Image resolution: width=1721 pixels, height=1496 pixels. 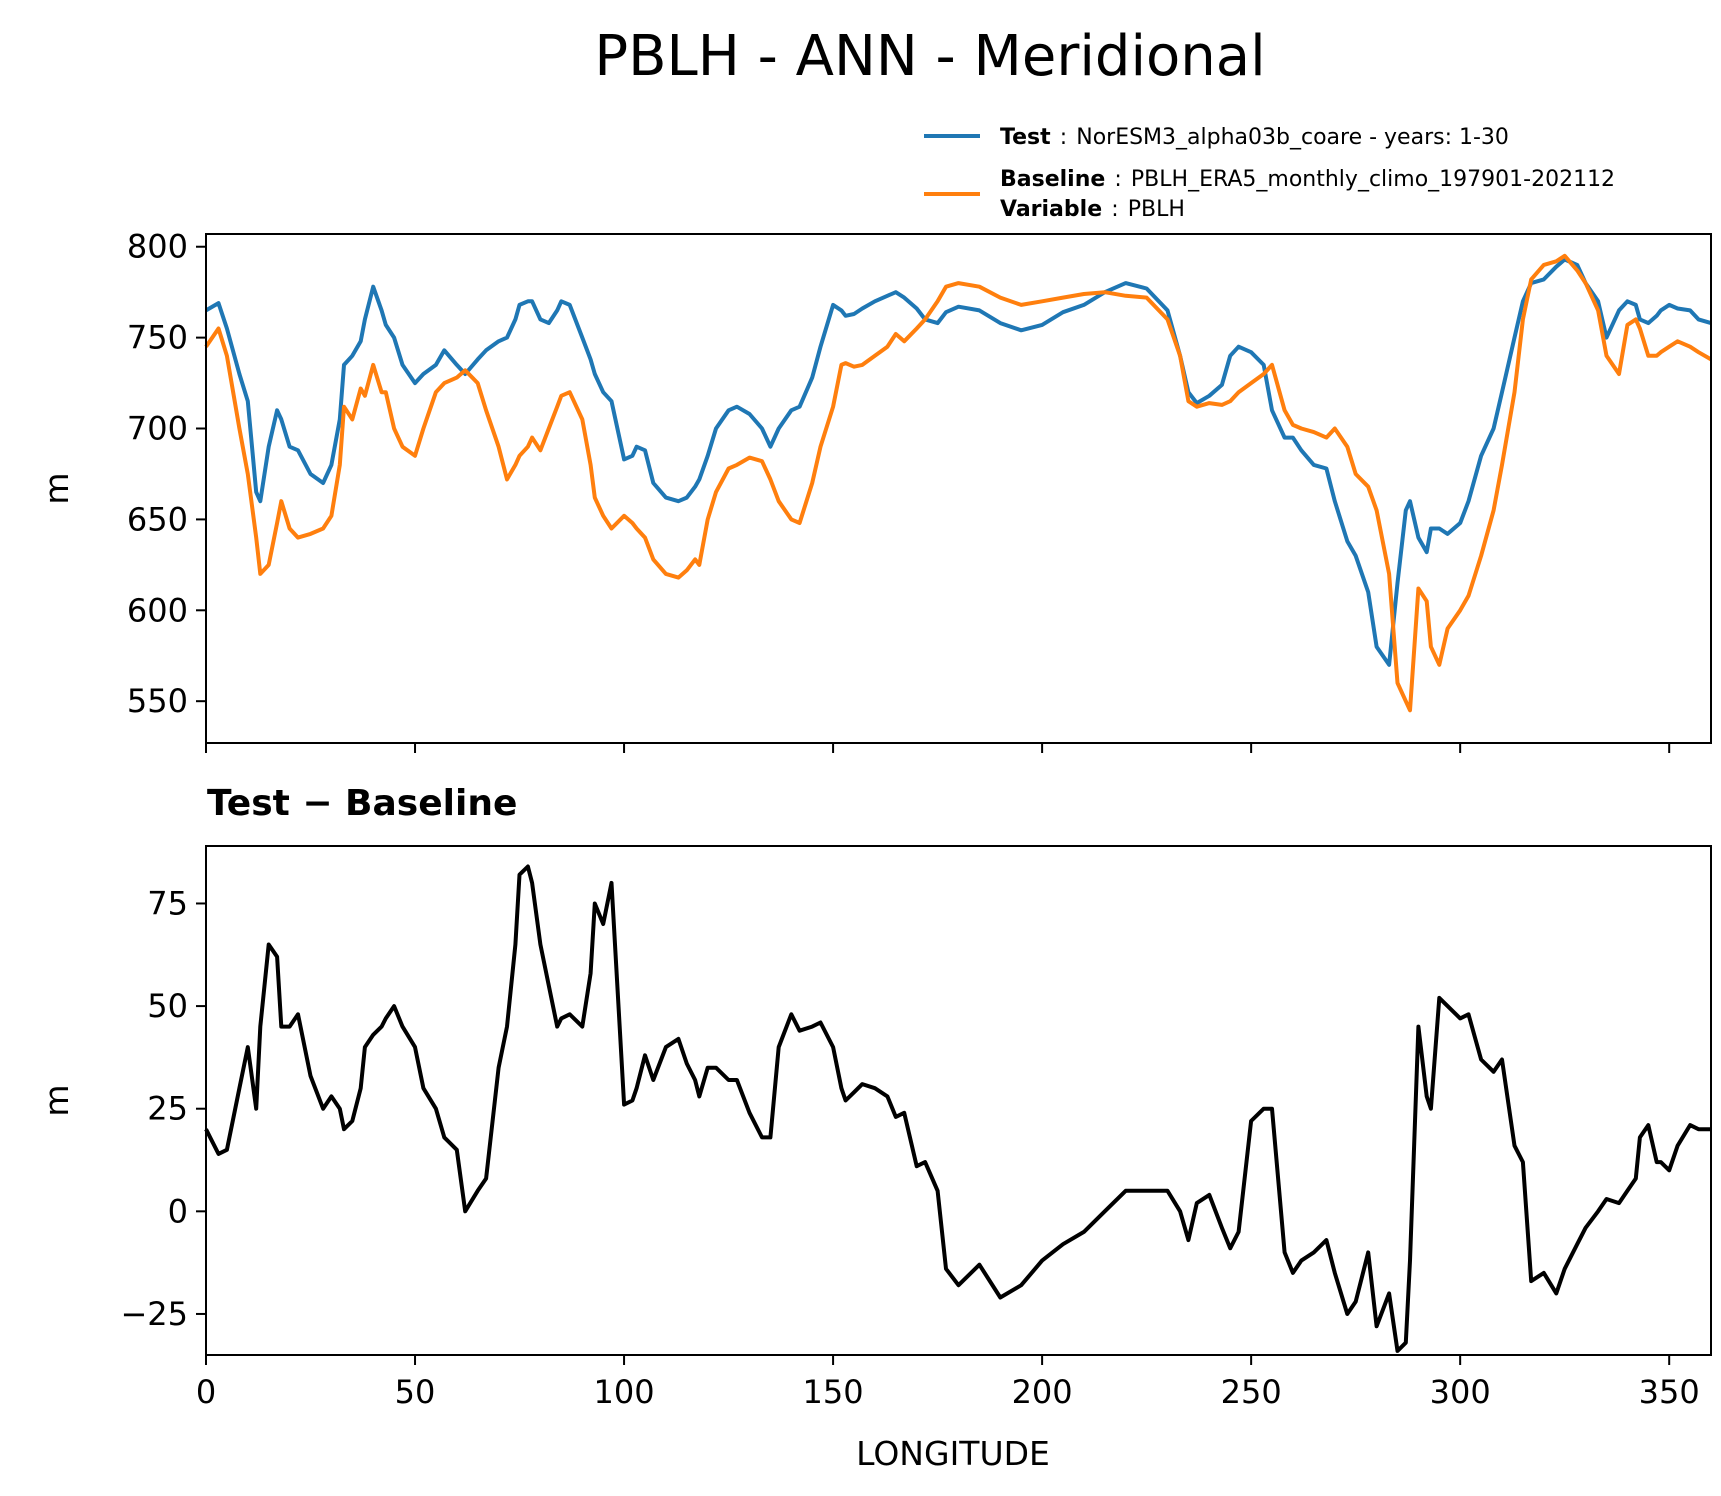 I want to click on x-tick-label: 0, so click(x=206, y=1392).